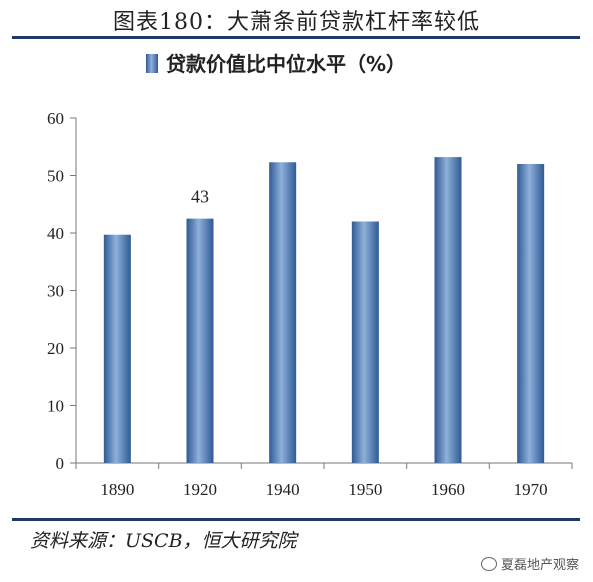 This screenshot has width=593, height=582. What do you see at coordinates (60, 463) in the screenshot?
I see `y-tick-label: 0` at bounding box center [60, 463].